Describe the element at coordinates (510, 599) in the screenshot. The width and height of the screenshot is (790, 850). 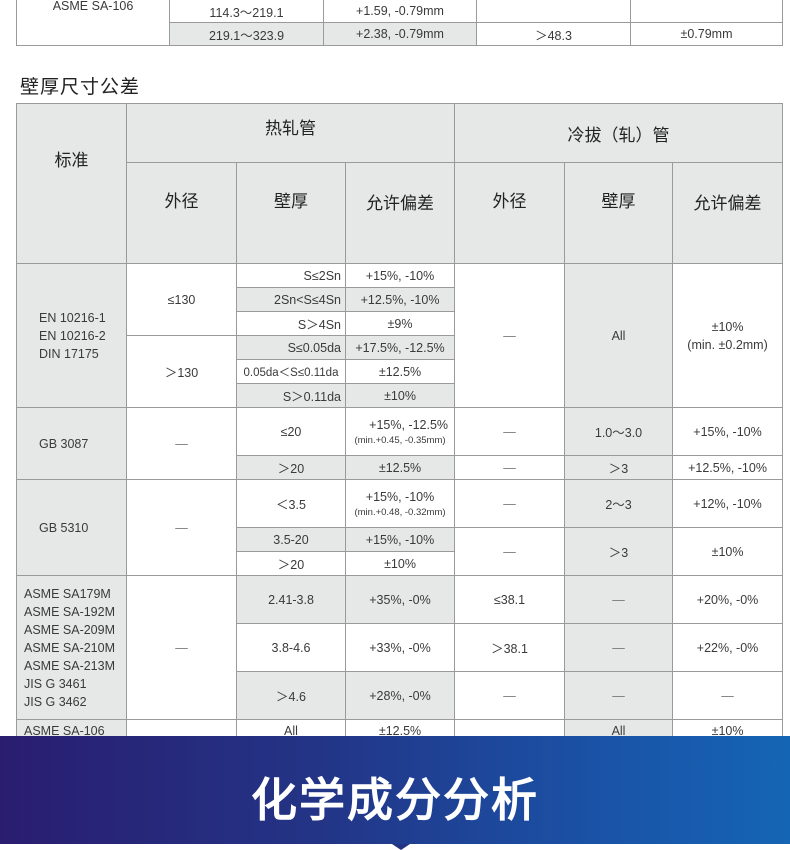
I see `cold-od-cell: ≤38.1` at that location.